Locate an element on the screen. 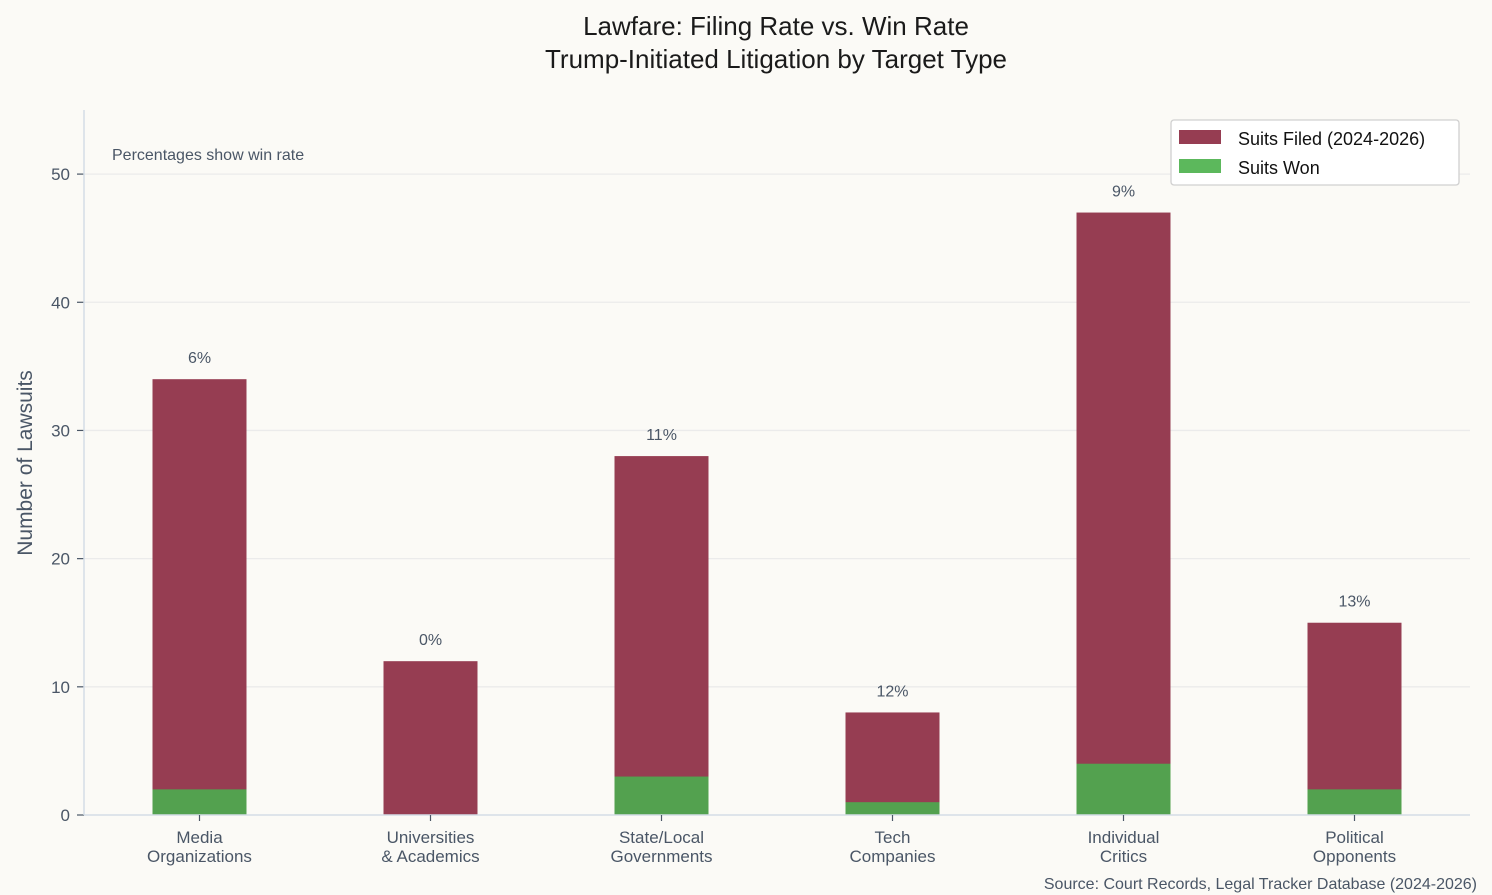 Image resolution: width=1492 pixels, height=895 pixels. legend-swatch-won is located at coordinates (1200, 166).